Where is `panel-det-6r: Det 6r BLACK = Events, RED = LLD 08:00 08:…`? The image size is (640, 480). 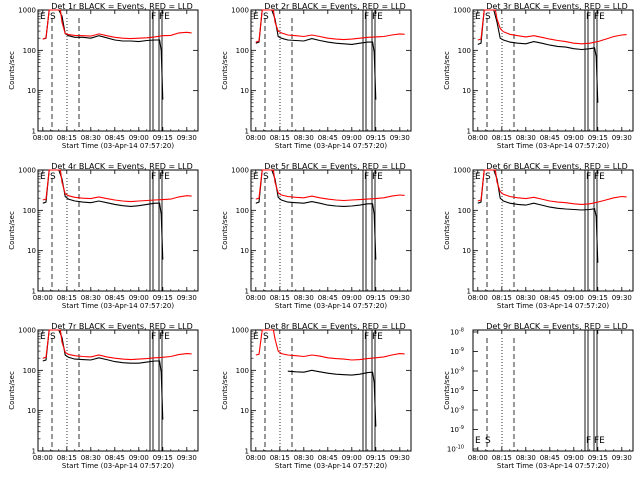 panel-det-6r: Det 6r BLACK = Events, RED = LLD 08:00 08:… is located at coordinates (538, 236).